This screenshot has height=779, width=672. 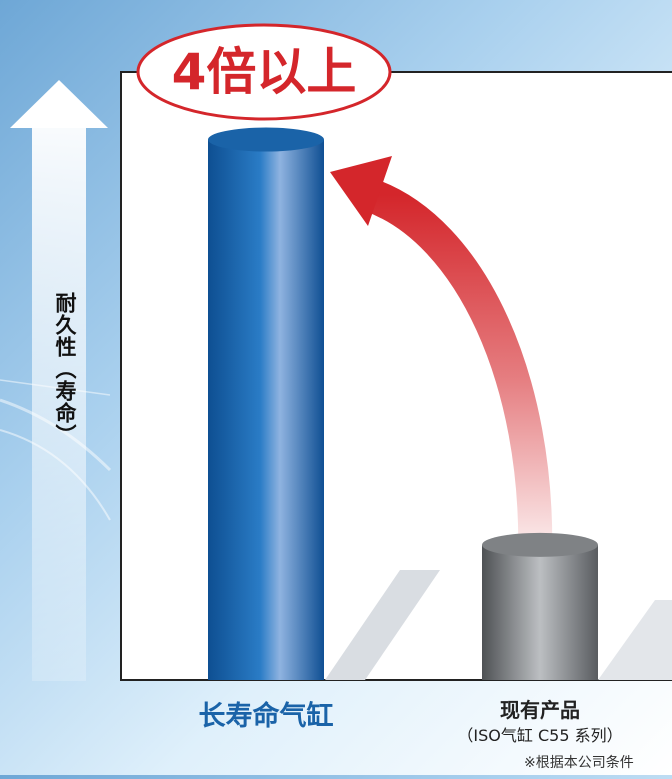 I want to click on y-axis-label: 耐久性（寿命）, so click(x=65, y=369).